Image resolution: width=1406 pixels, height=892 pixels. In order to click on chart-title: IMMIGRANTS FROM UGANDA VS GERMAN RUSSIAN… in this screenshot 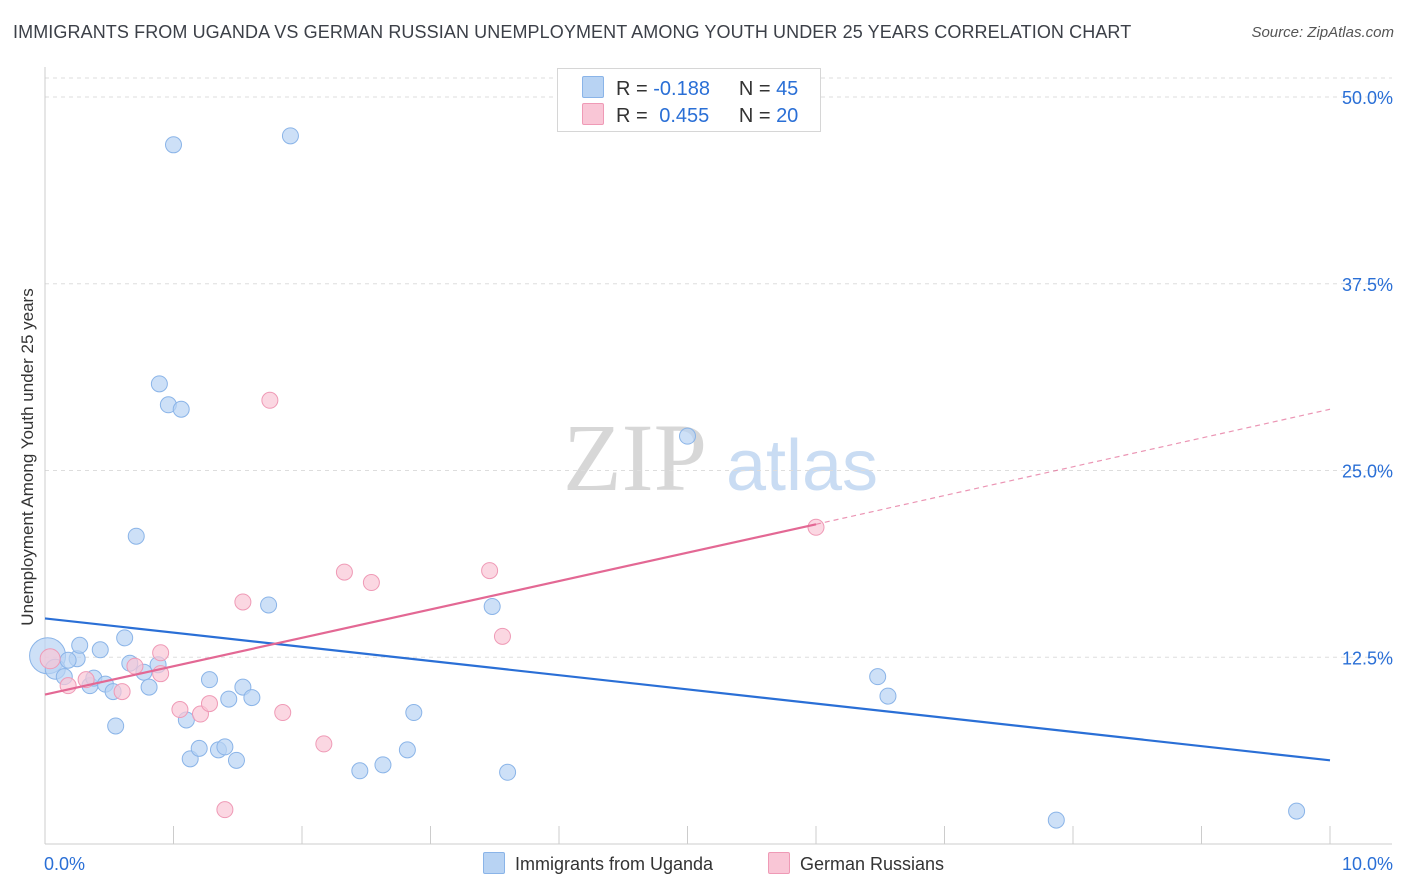, I will do `click(572, 32)`.